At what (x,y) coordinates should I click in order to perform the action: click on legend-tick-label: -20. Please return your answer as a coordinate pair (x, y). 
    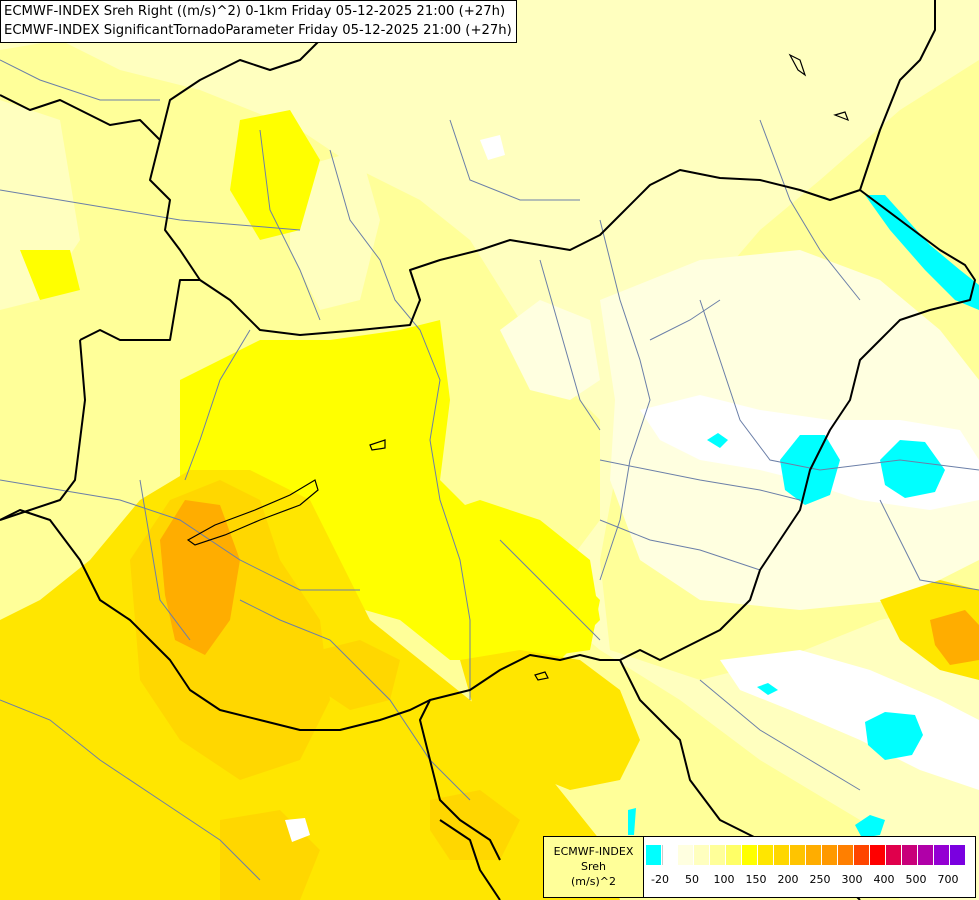
    Looking at the image, I should click on (660, 879).